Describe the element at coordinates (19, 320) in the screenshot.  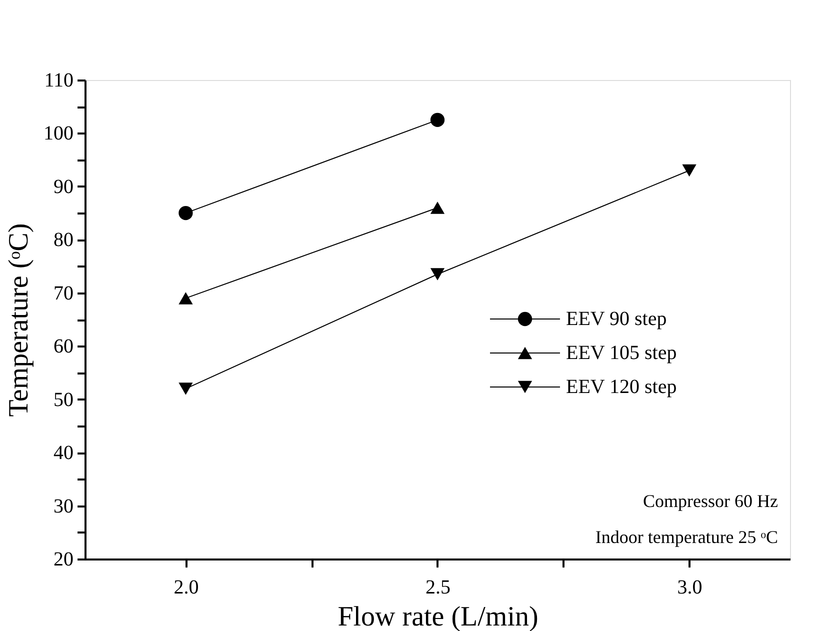
I see `y-axis-title: Temperature (ᵒC)` at that location.